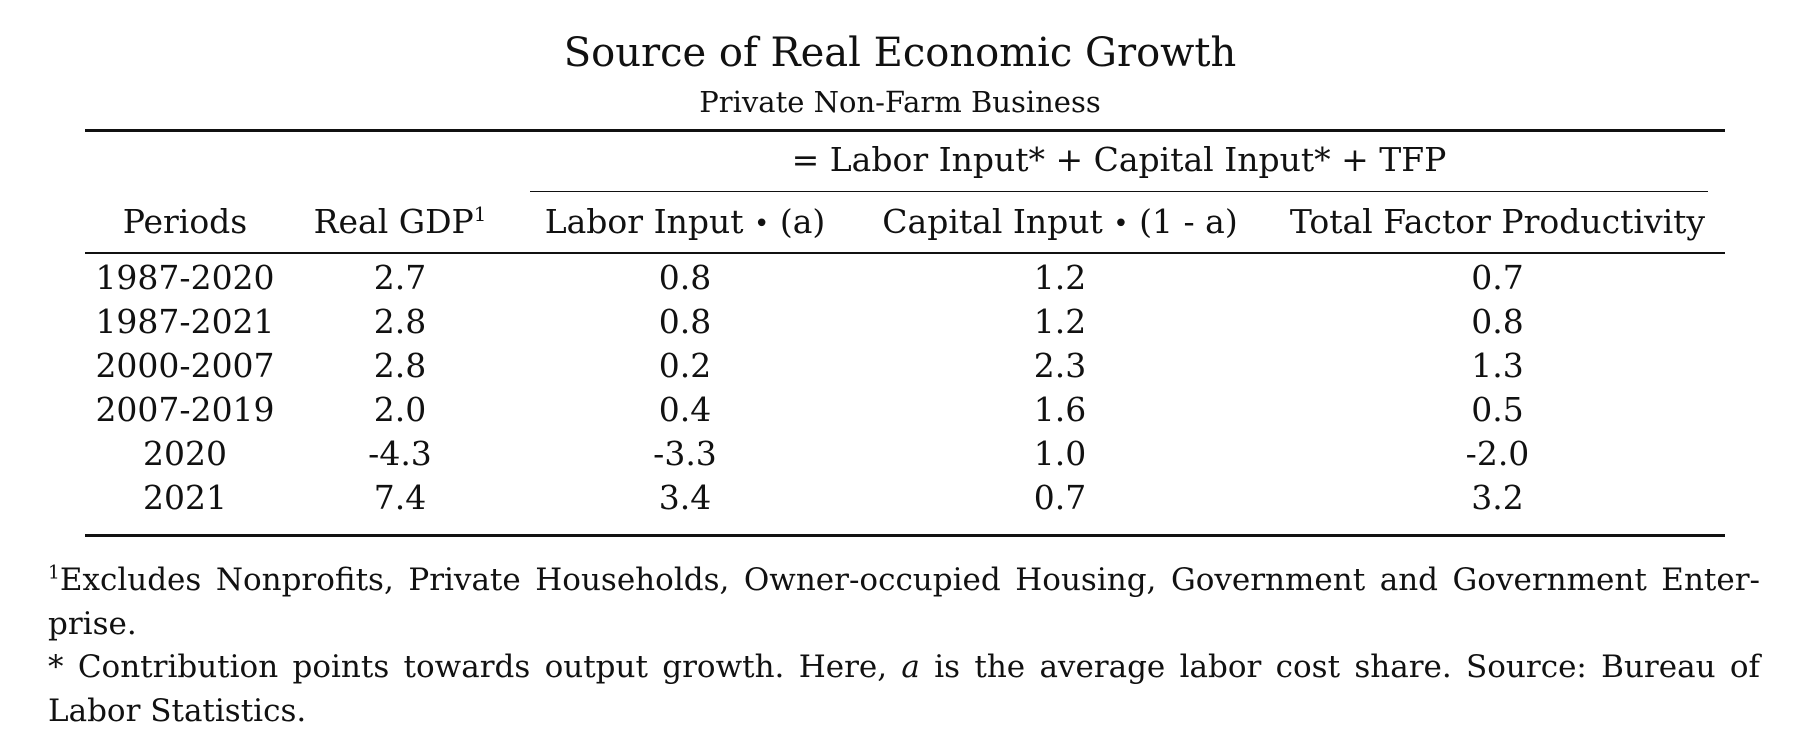  What do you see at coordinates (185, 277) in the screenshot?
I see `cell-period: 1987-2020` at bounding box center [185, 277].